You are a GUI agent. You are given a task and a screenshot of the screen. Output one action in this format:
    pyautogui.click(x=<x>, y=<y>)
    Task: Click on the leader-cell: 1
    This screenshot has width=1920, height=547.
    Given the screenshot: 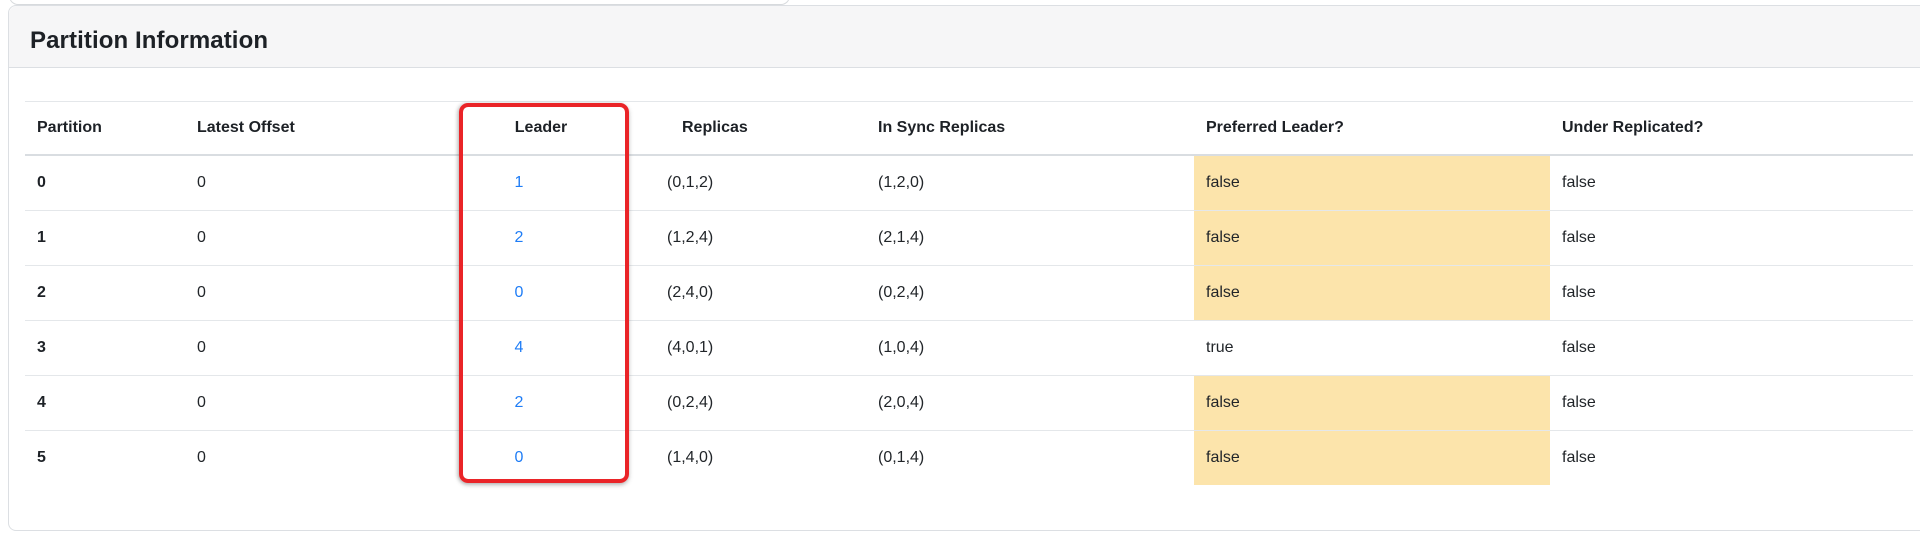 What is the action you would take?
    pyautogui.click(x=541, y=182)
    